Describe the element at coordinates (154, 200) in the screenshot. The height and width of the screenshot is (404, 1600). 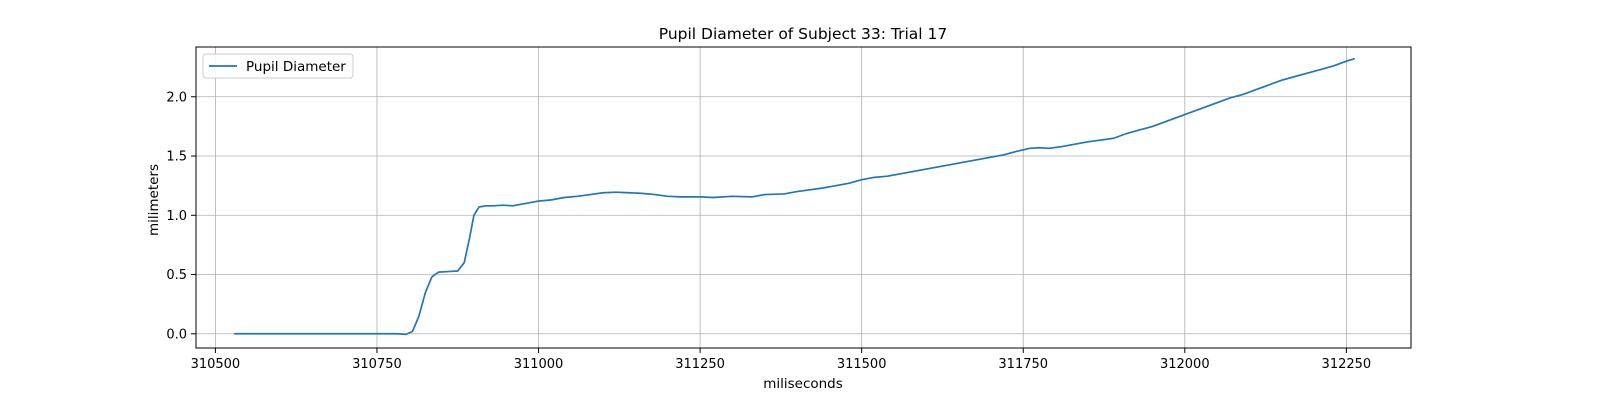
I see `y-axis-label: milimeters` at that location.